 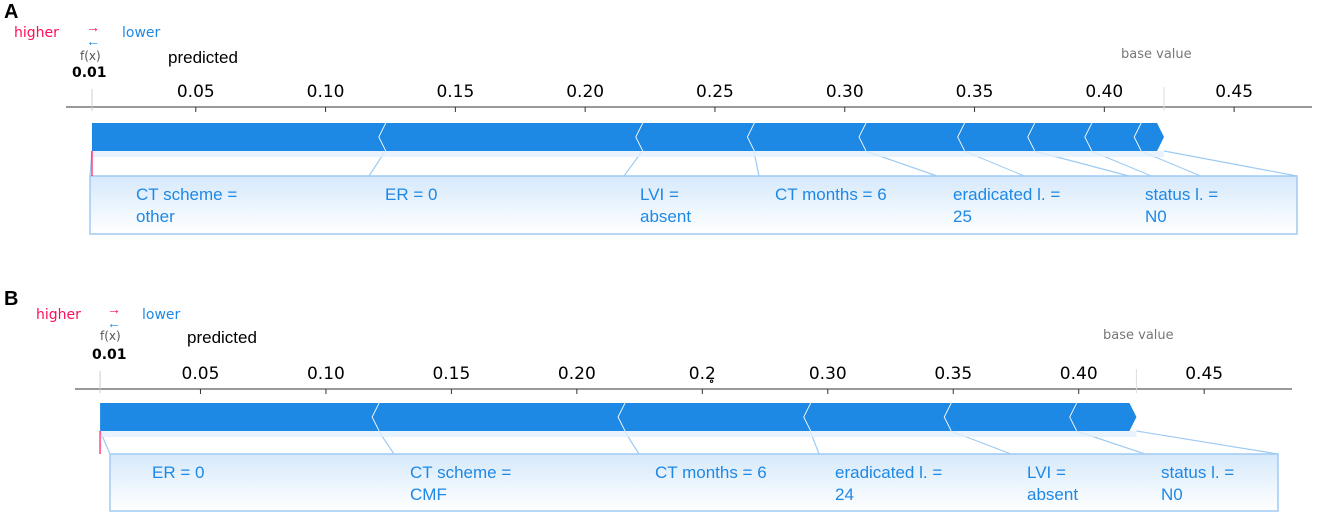 I want to click on feature-label: CMF, so click(x=428, y=494).